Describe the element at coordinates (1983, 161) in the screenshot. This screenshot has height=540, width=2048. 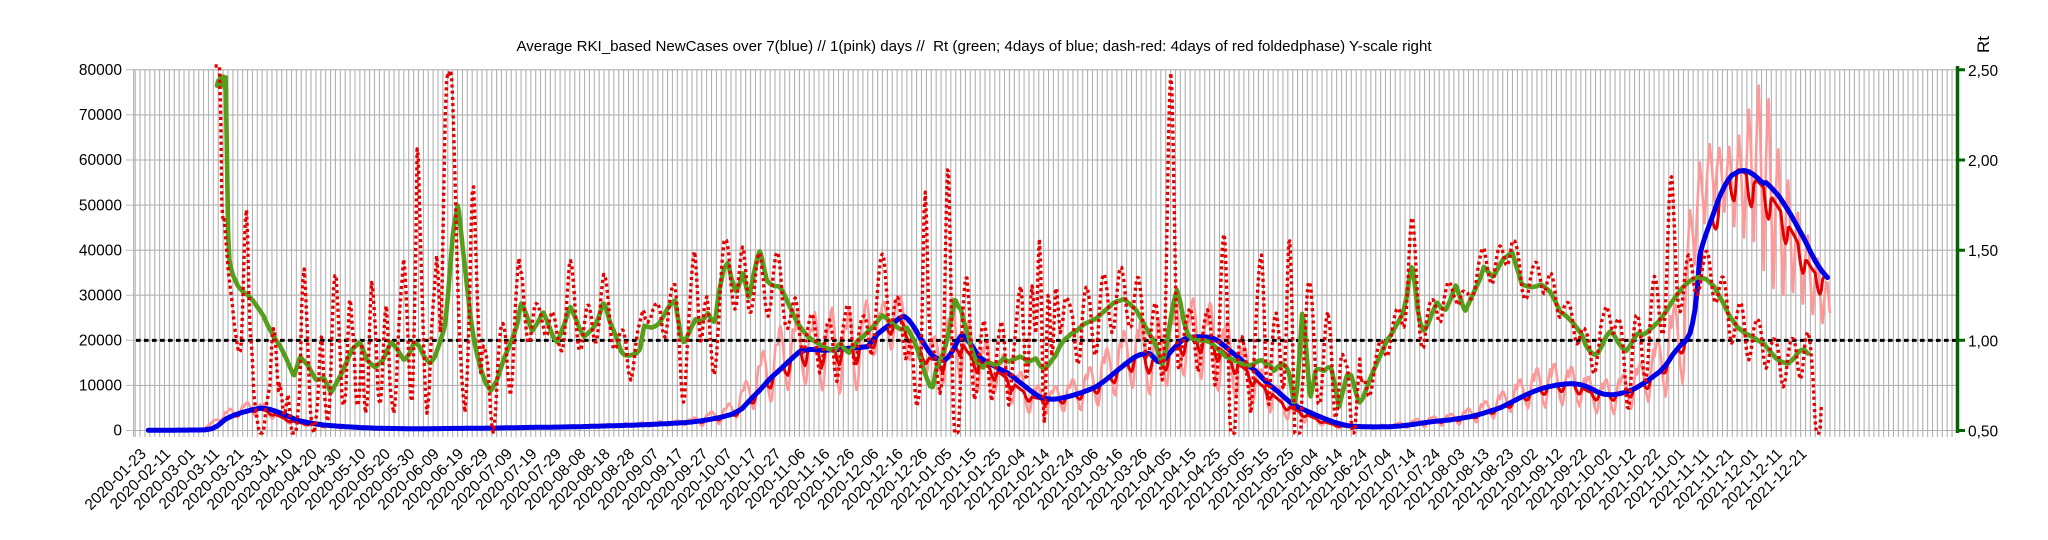
I see `svg-text: 2,00` at that location.